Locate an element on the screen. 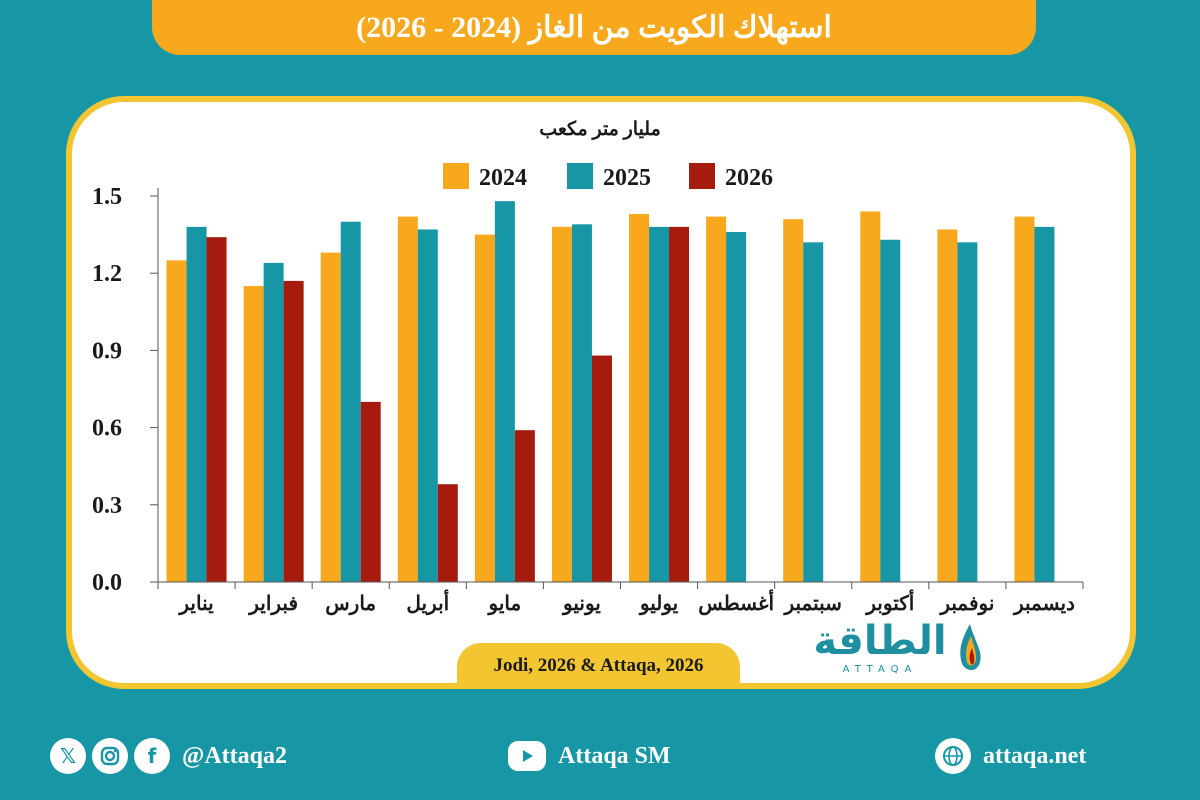 The image size is (1200, 800). x-tick-label: يوليو is located at coordinates (658, 604).